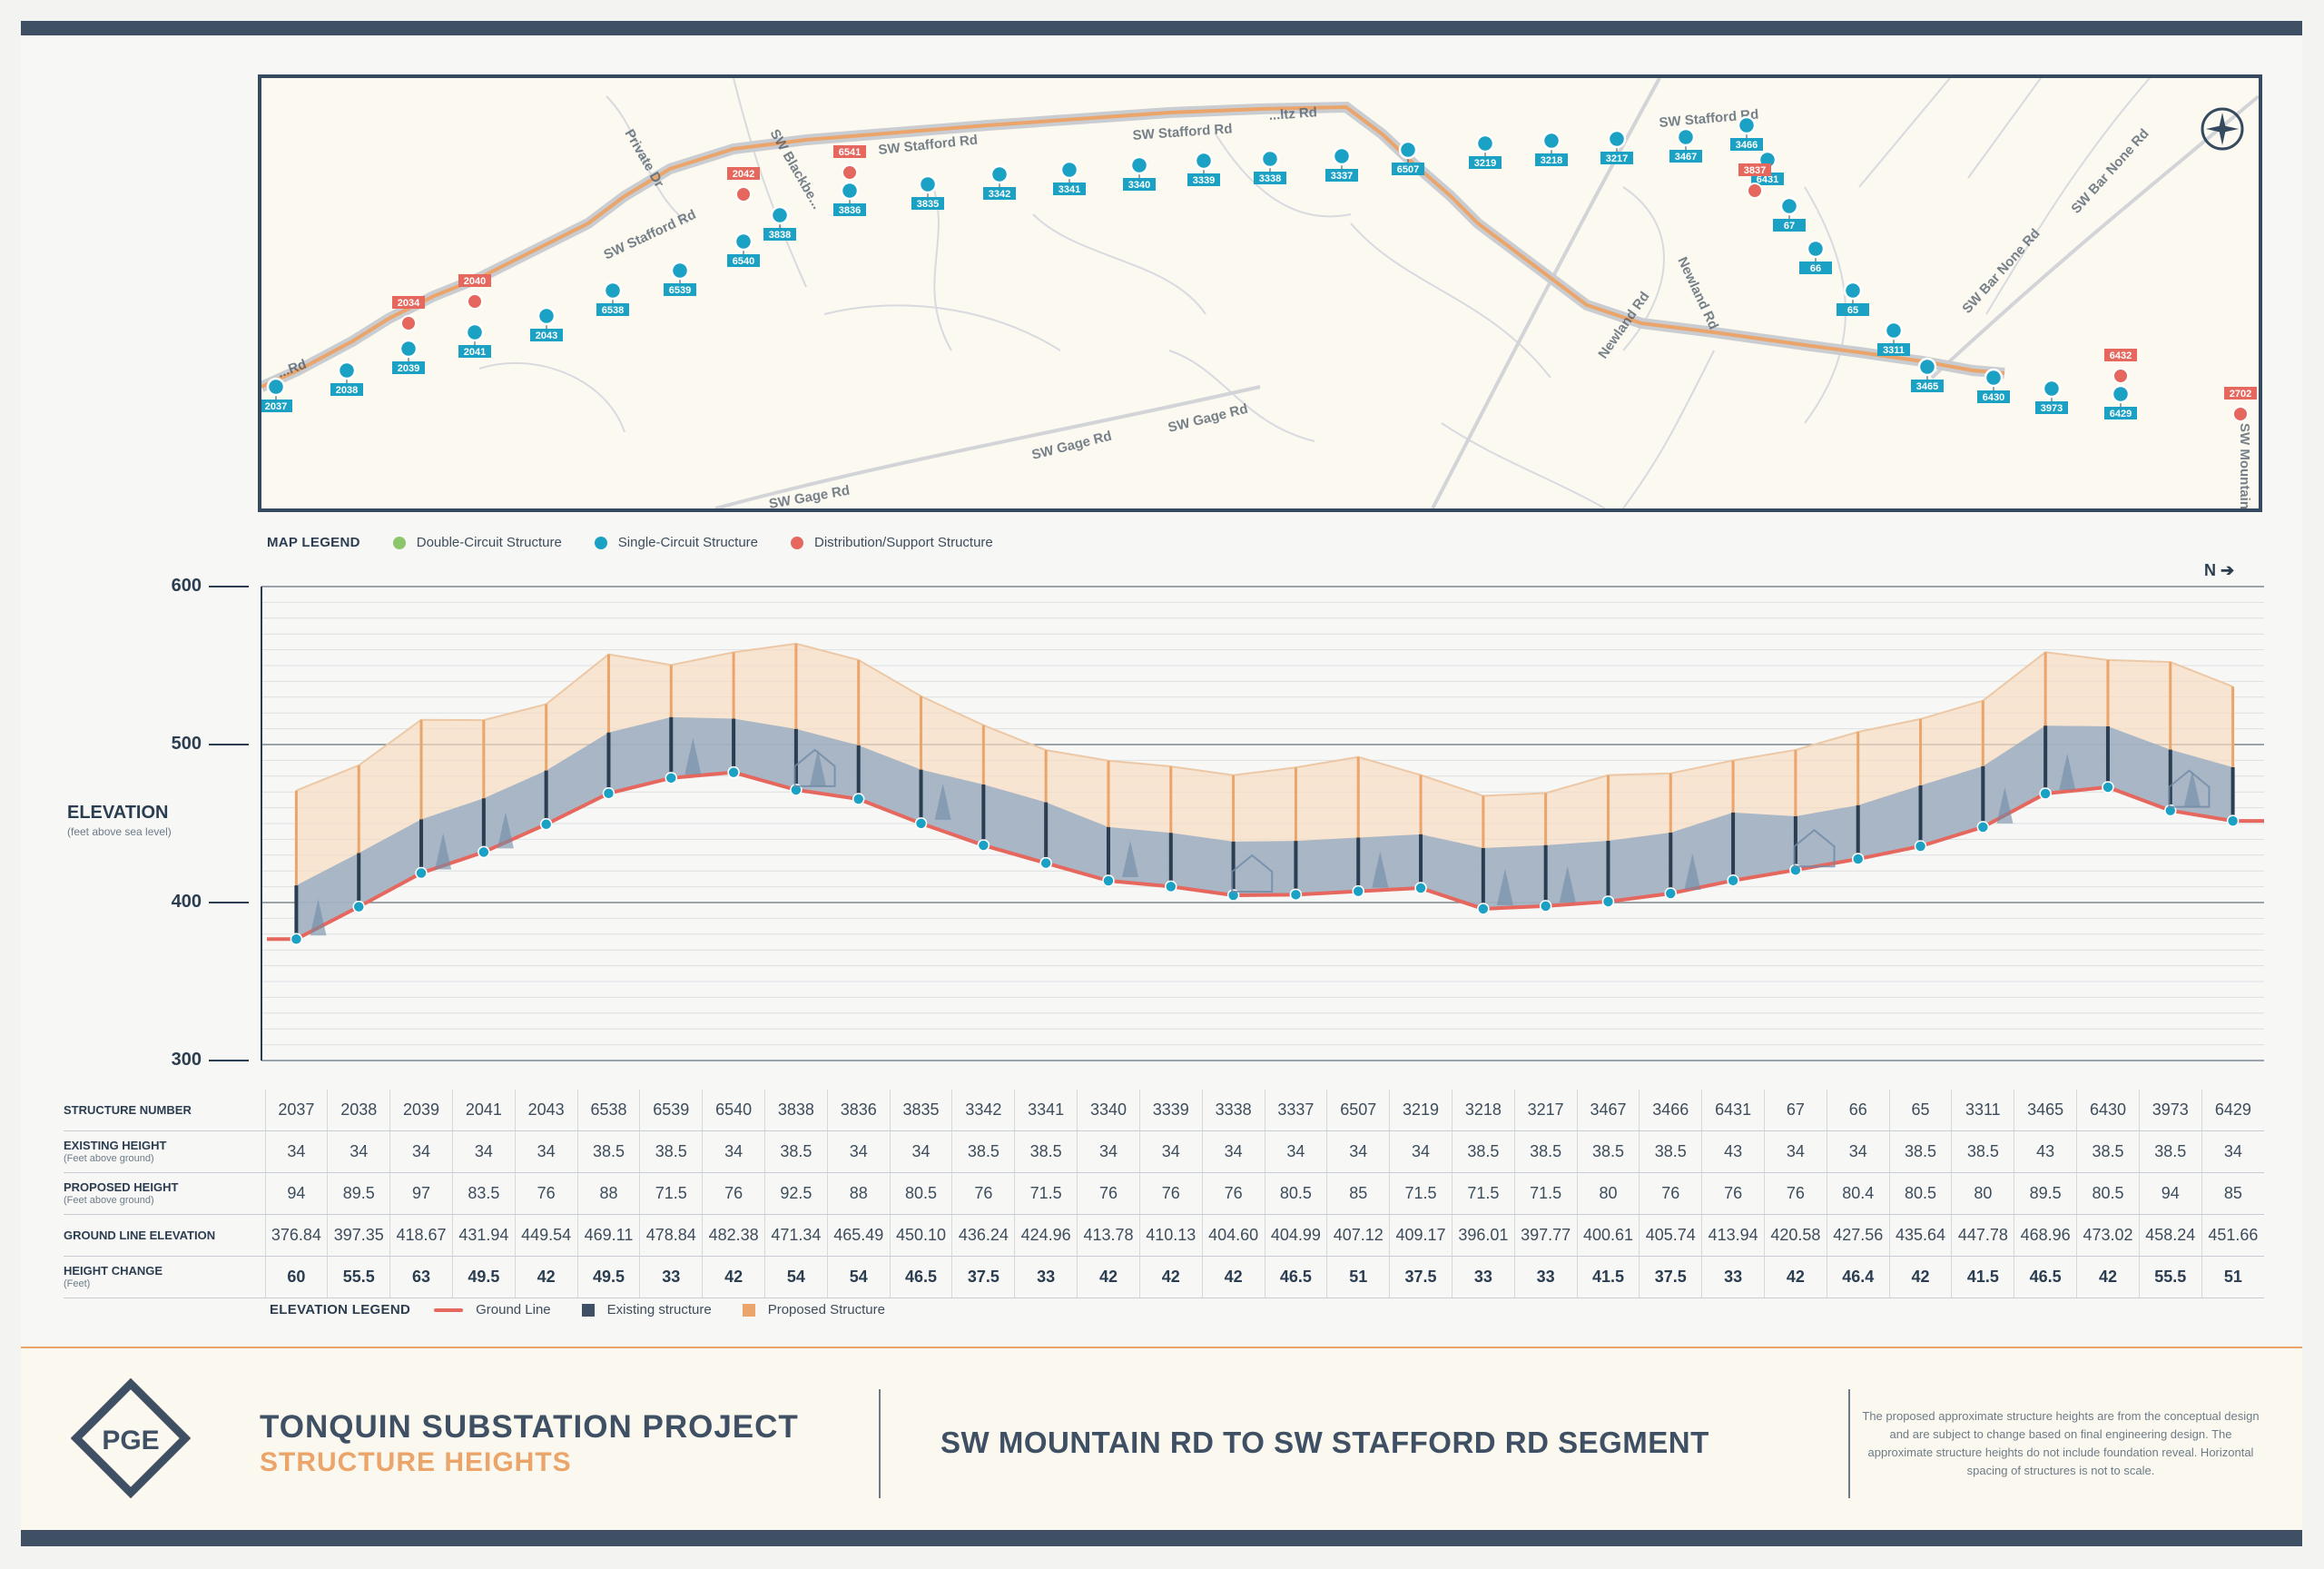  I want to click on support-label: 2040, so click(475, 281).